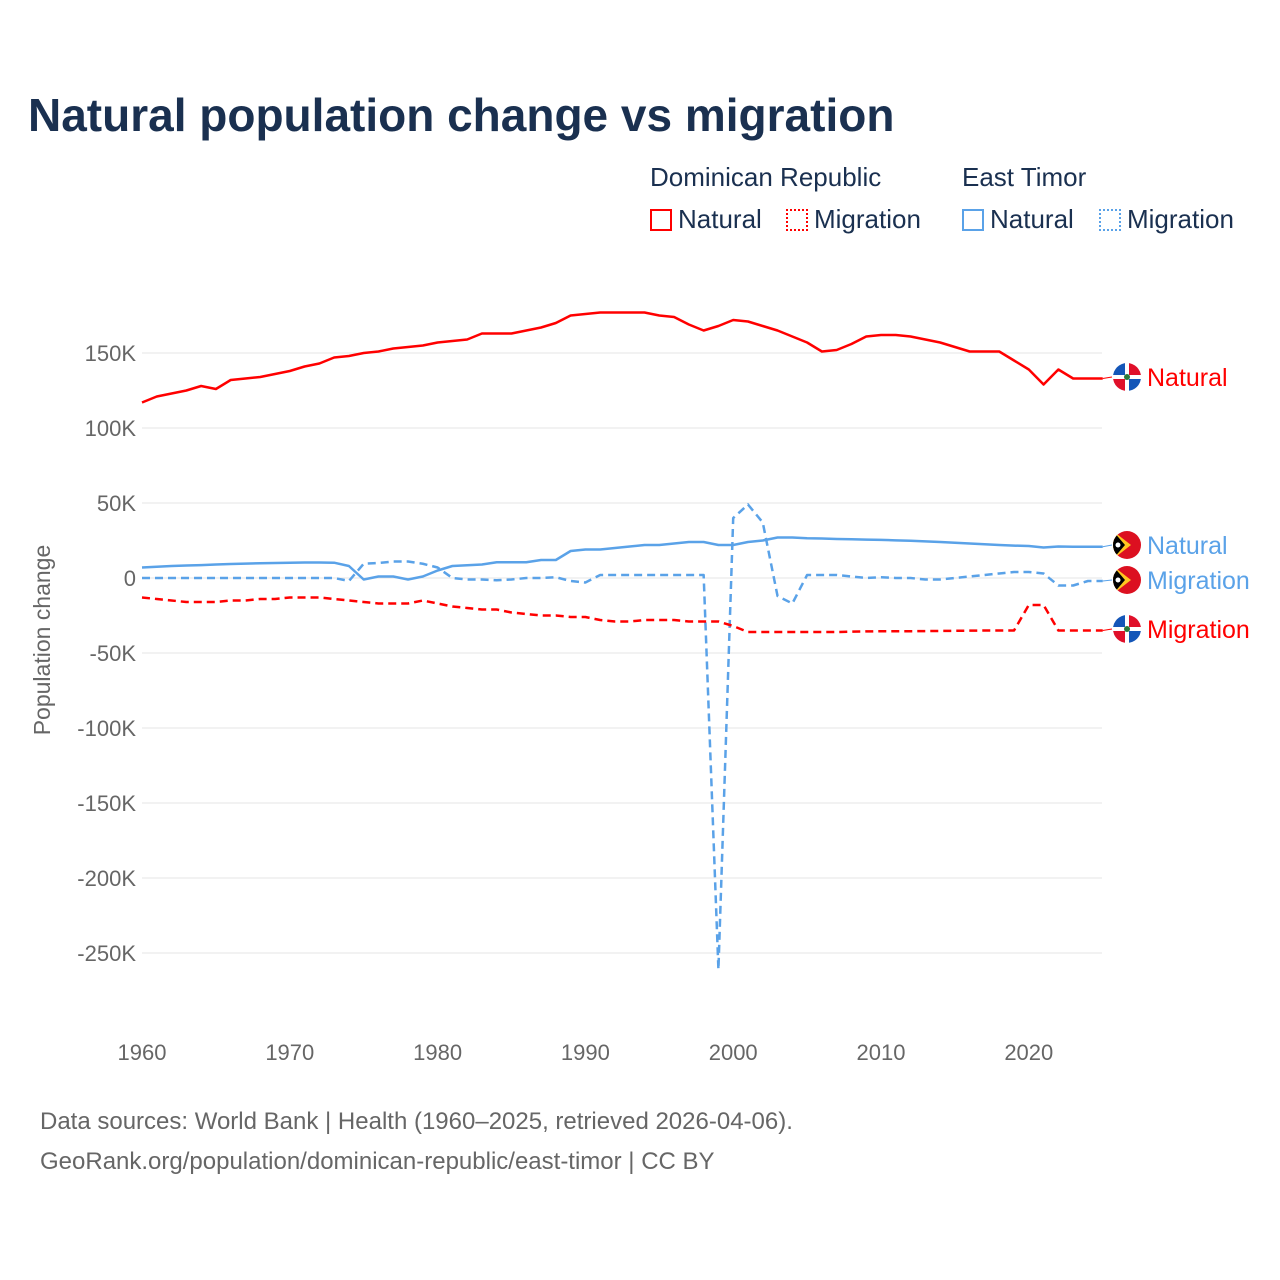  Describe the element at coordinates (106, 953) in the screenshot. I see `y-tick-label: -250K` at that location.